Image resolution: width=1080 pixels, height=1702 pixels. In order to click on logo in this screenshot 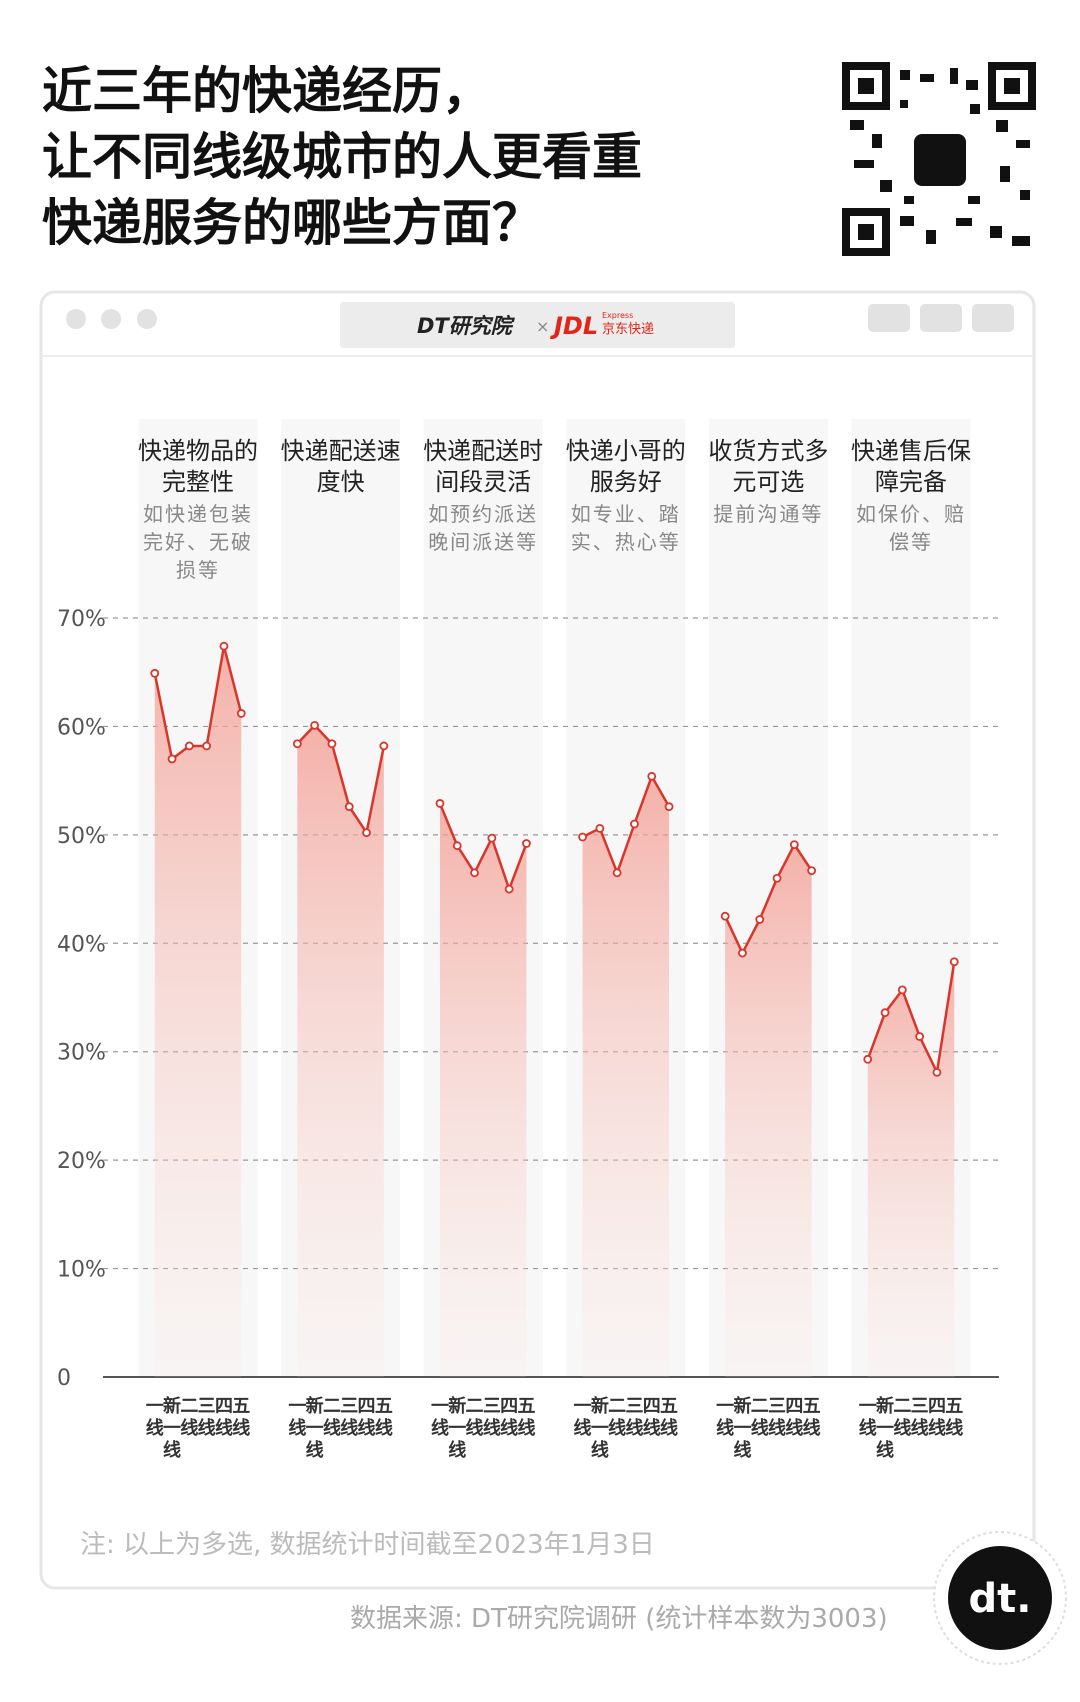, I will do `click(1000, 1598)`.